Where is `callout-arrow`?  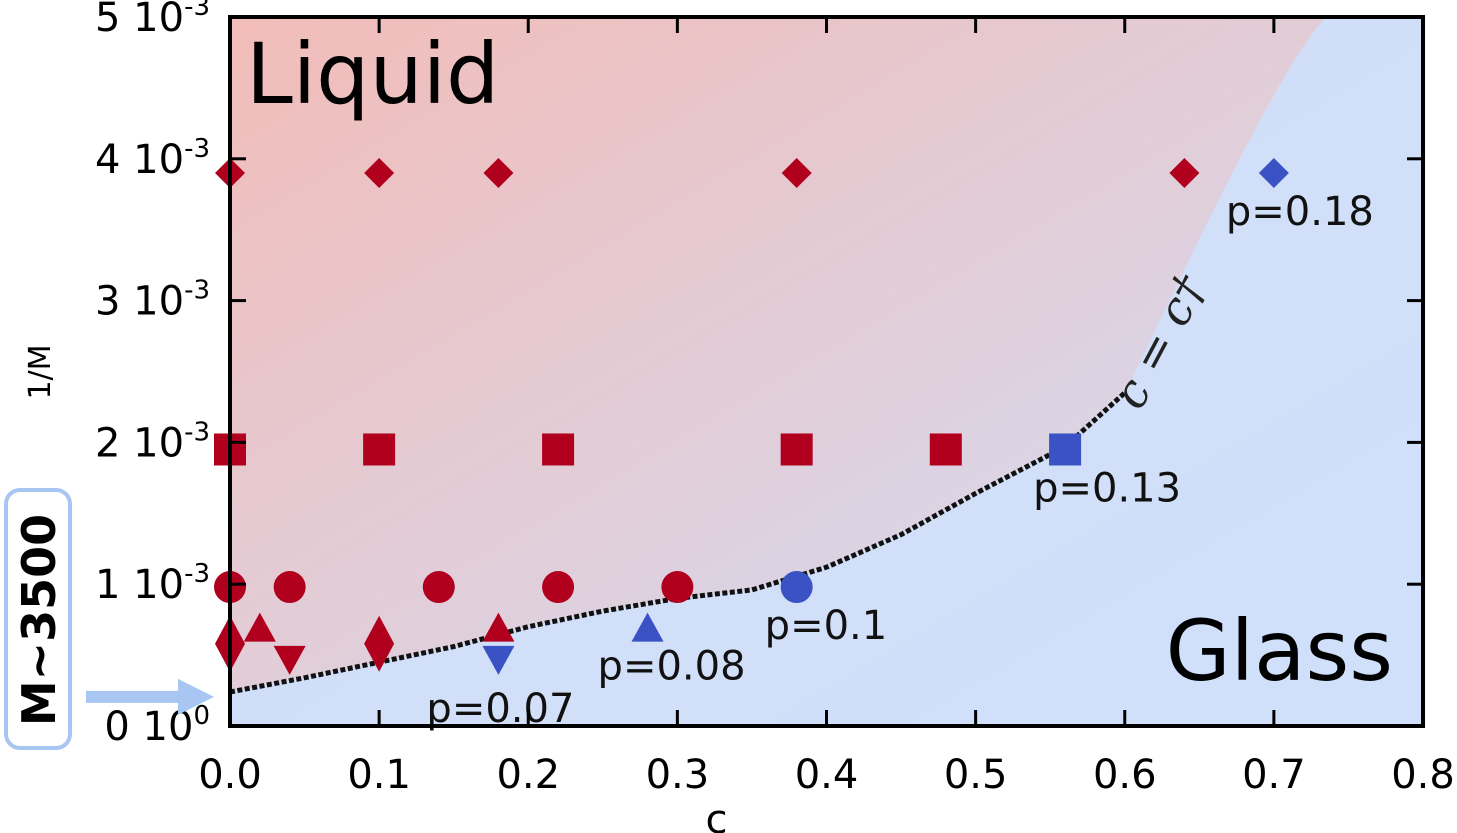
callout-arrow is located at coordinates (150, 696).